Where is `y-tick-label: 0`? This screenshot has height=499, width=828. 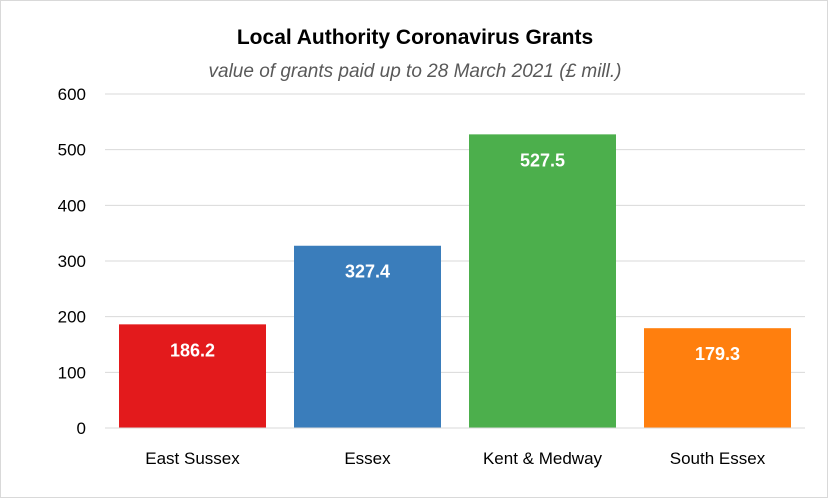 y-tick-label: 0 is located at coordinates (81, 428).